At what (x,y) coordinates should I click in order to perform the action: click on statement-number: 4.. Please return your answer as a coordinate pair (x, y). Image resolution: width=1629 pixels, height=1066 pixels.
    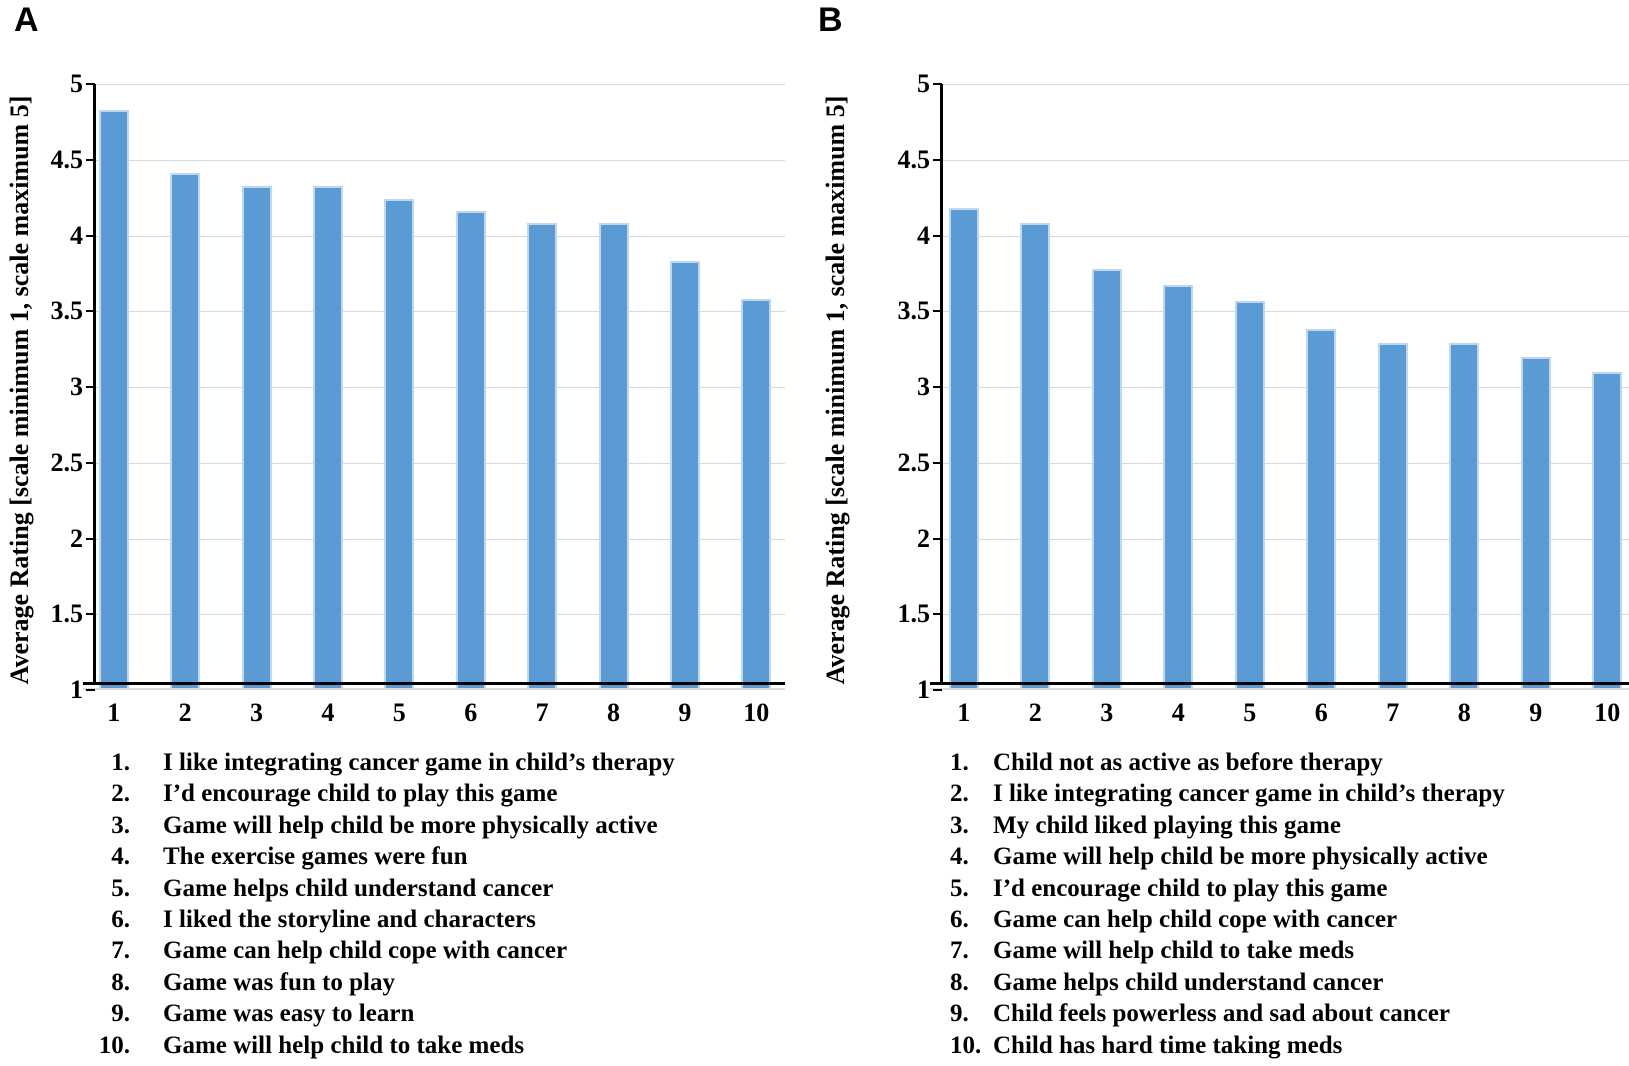
    Looking at the image, I should click on (120, 857).